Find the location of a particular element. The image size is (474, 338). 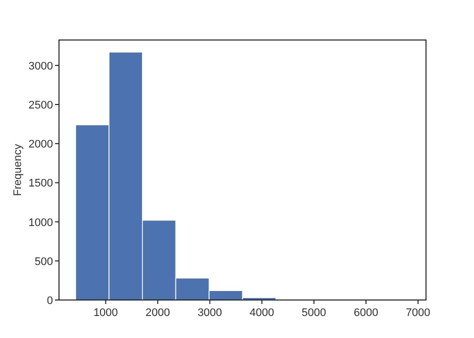

x-tick-label: 5000 is located at coordinates (314, 313).